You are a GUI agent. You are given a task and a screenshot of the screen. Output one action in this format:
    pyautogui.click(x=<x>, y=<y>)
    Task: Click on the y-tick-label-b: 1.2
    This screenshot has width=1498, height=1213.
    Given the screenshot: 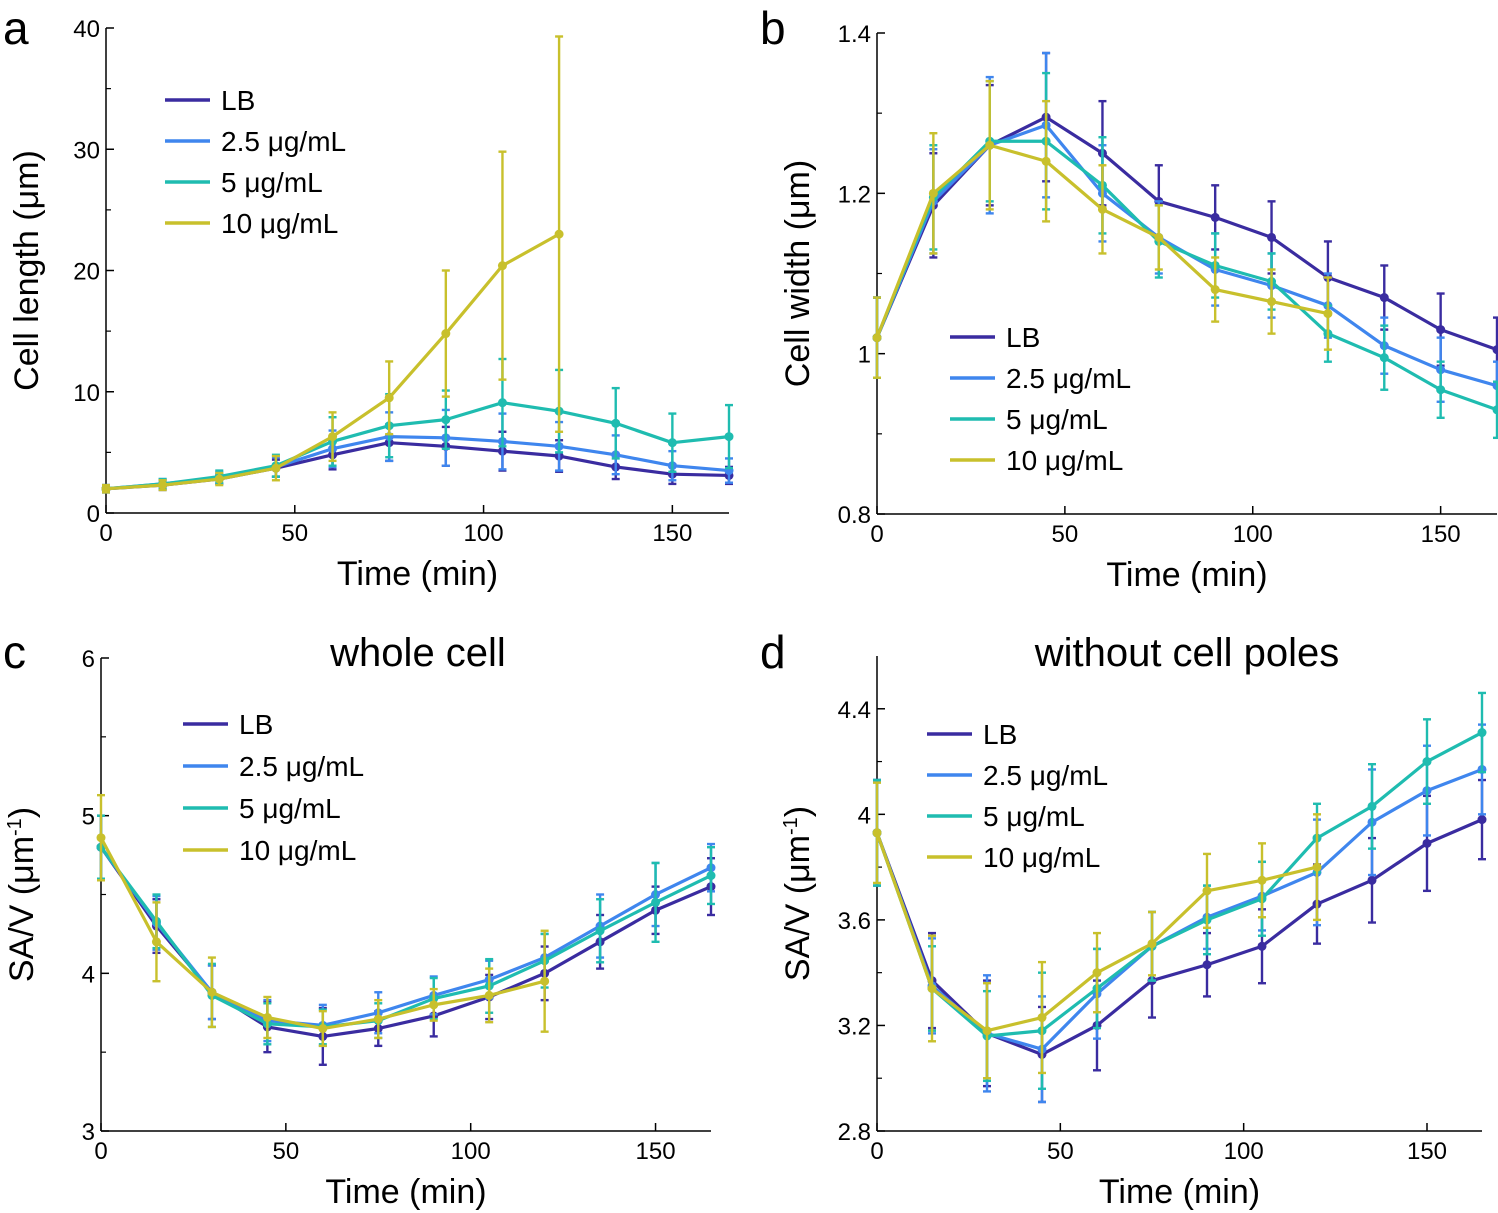 What is the action you would take?
    pyautogui.click(x=854, y=194)
    